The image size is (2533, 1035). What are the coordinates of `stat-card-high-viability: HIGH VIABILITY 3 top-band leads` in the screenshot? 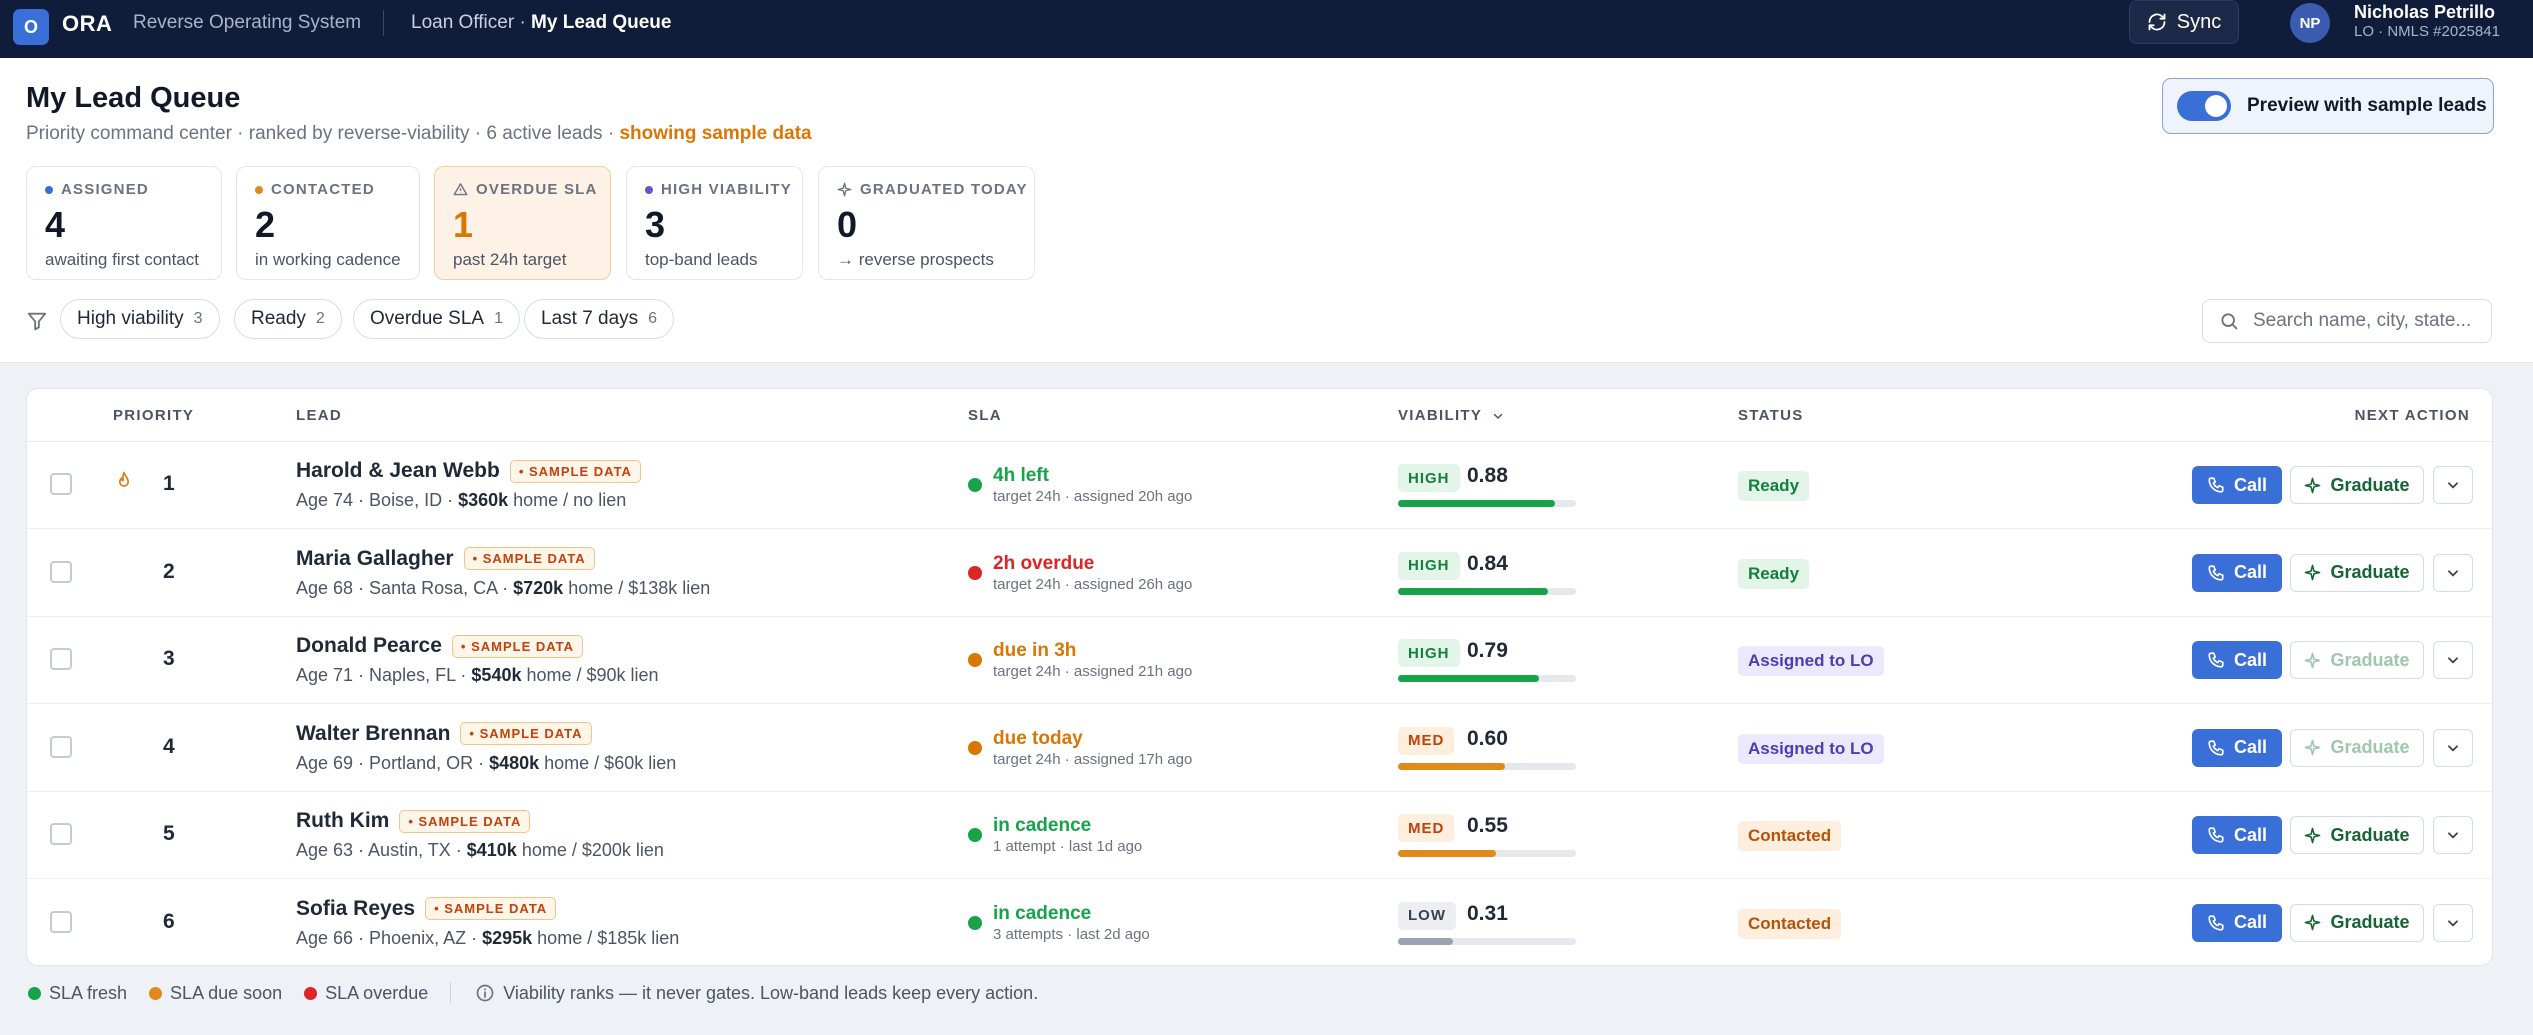 It's located at (714, 223).